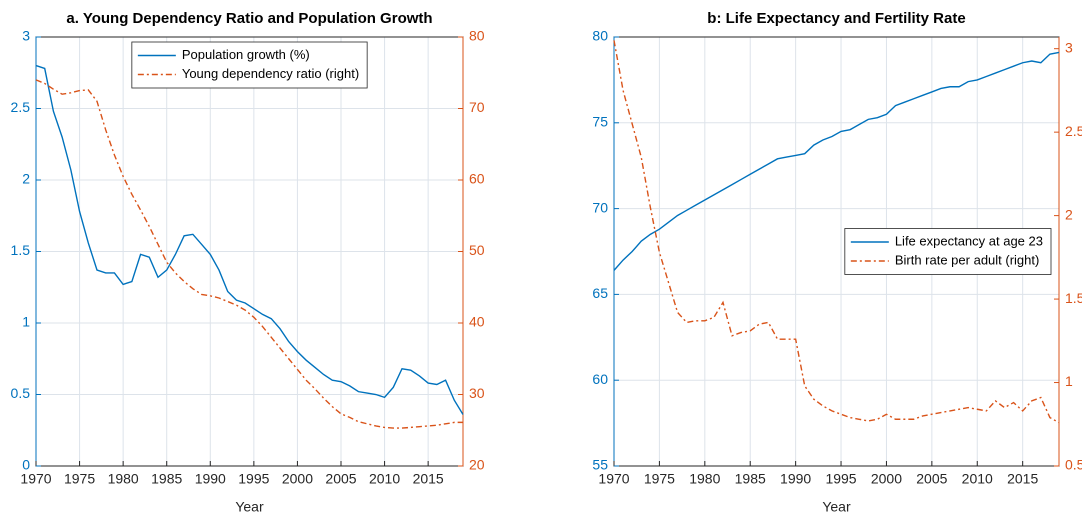 This screenshot has height=521, width=1082. I want to click on y2-tick-label: 40, so click(477, 322).